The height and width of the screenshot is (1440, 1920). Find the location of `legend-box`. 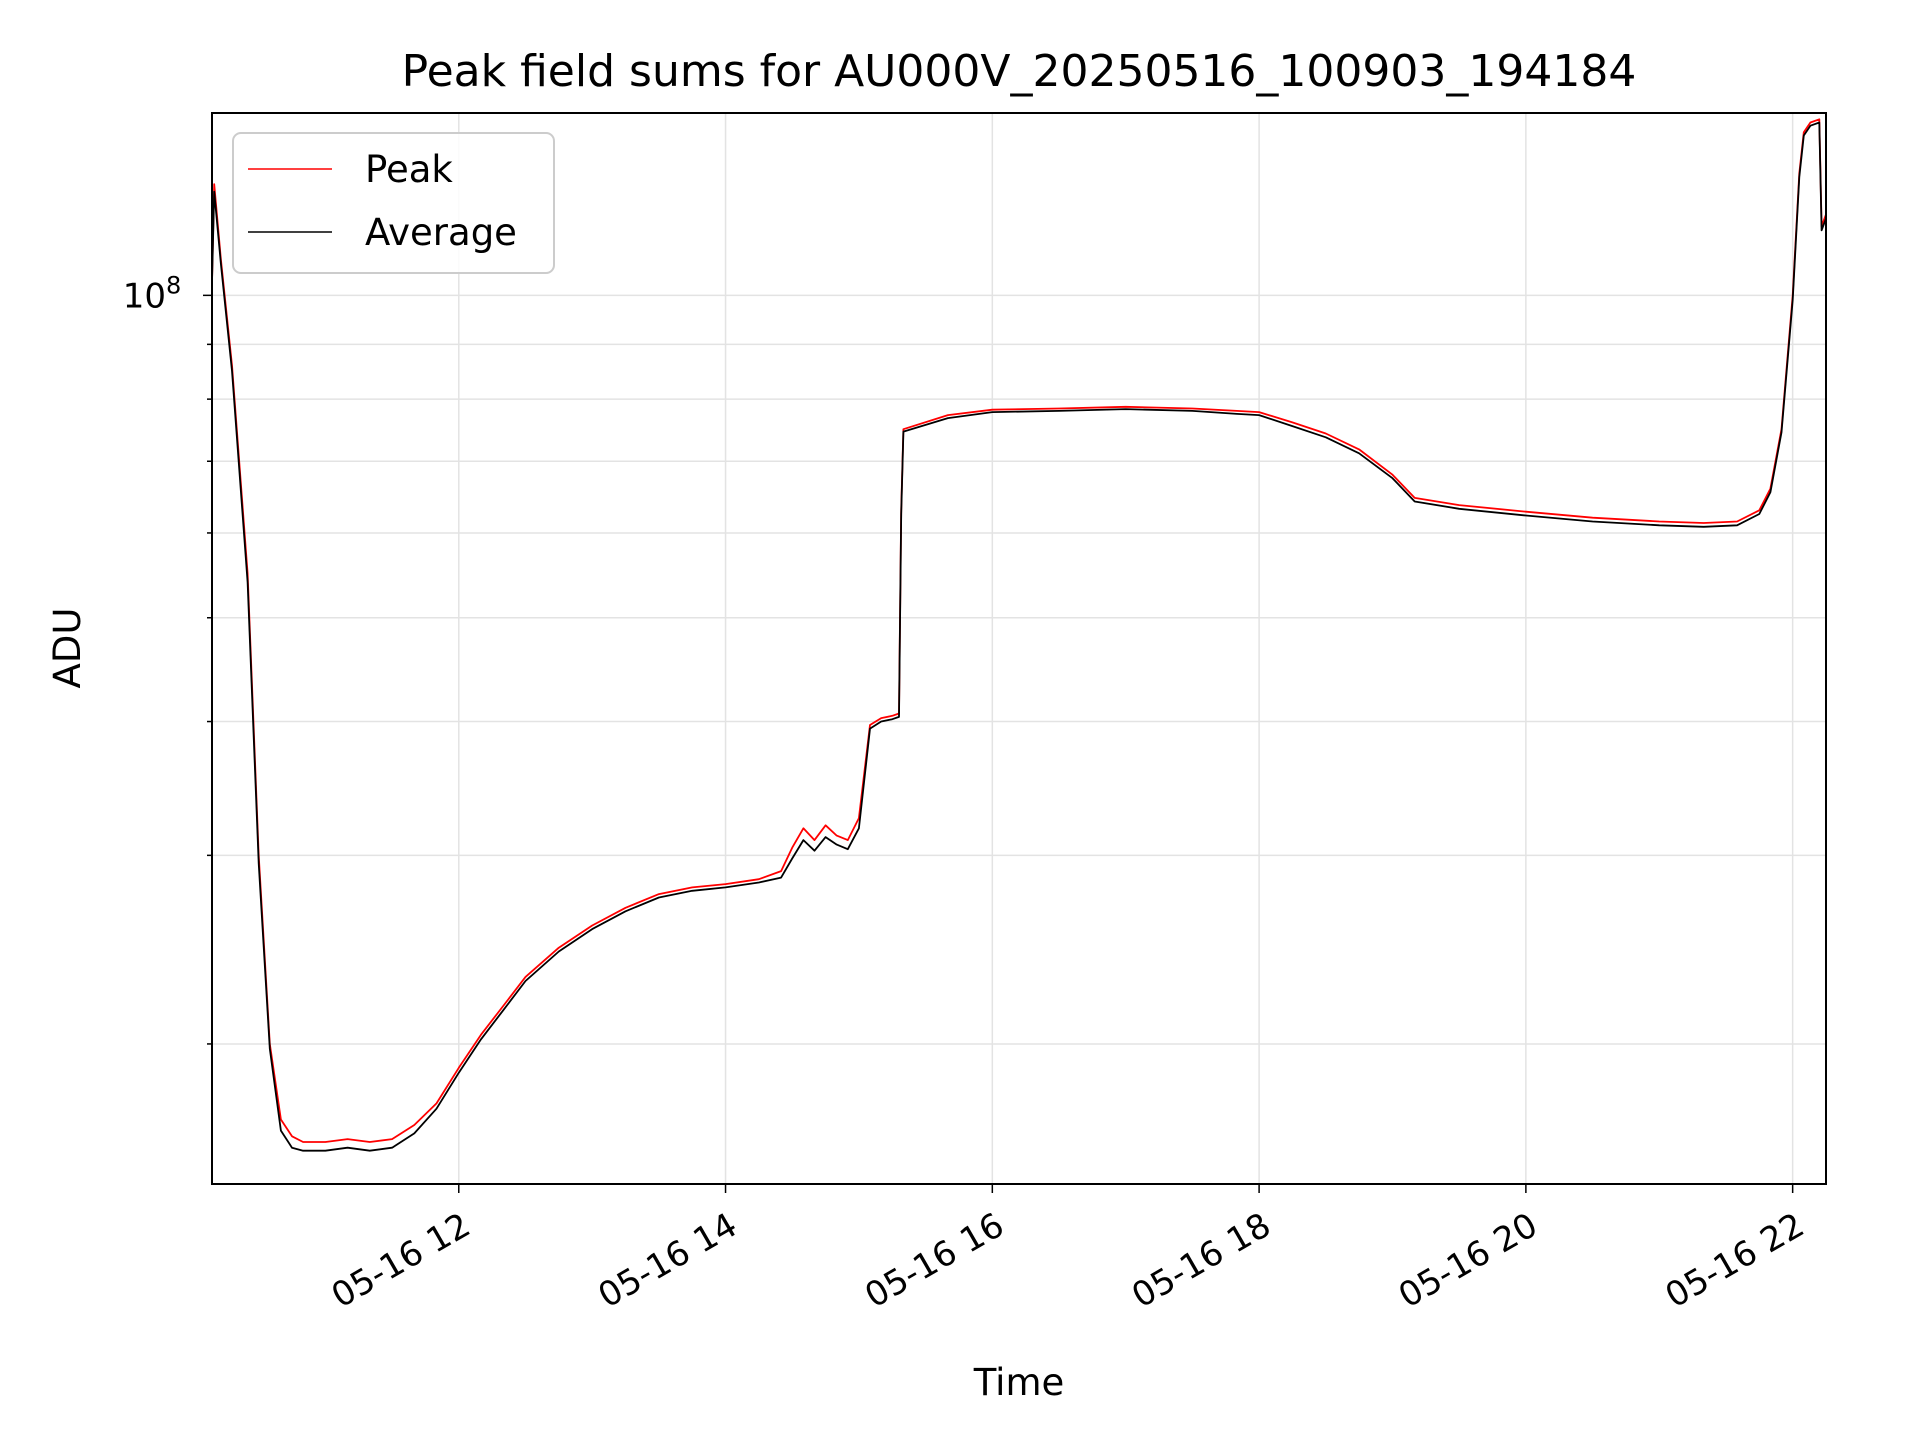

legend-box is located at coordinates (393, 203).